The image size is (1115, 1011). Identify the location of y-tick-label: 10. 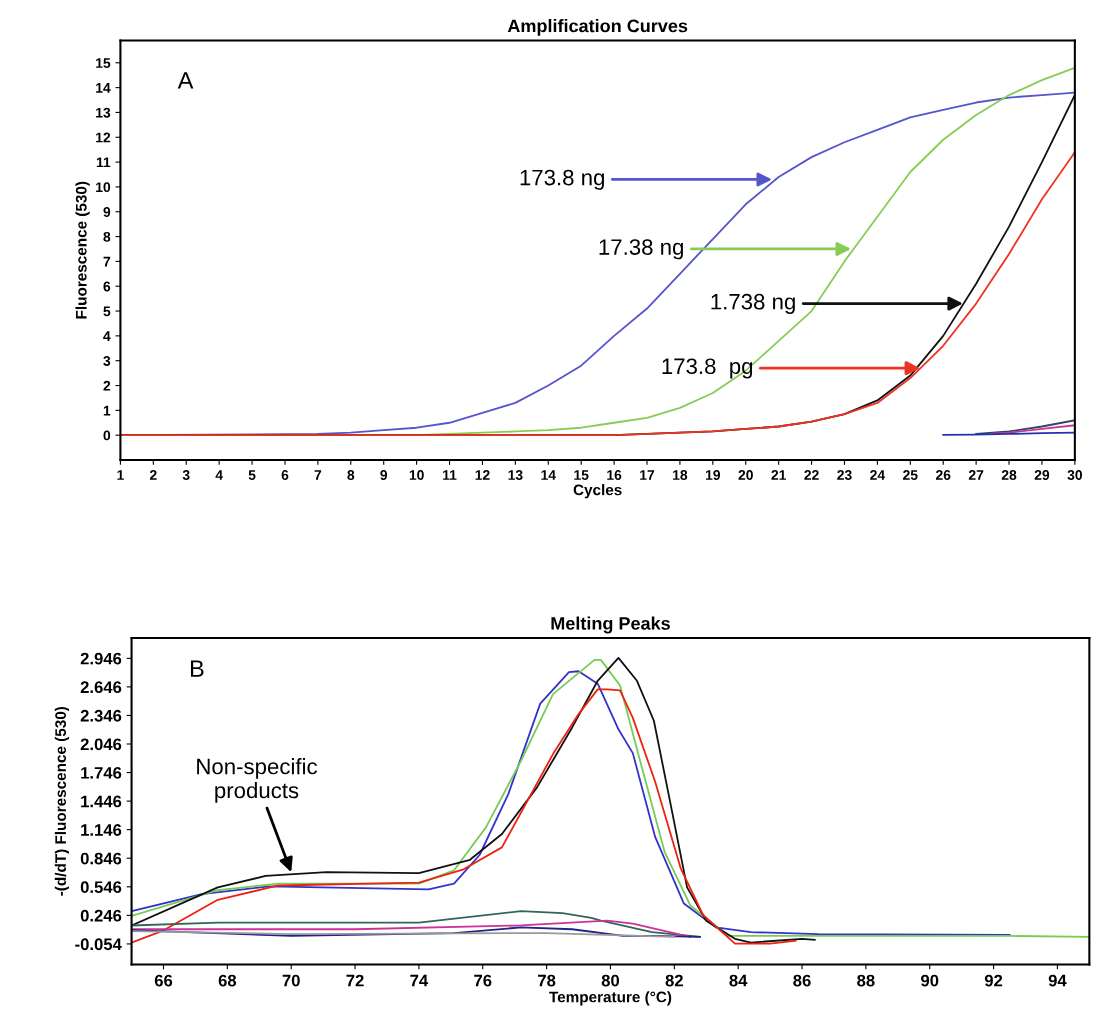
(103, 187).